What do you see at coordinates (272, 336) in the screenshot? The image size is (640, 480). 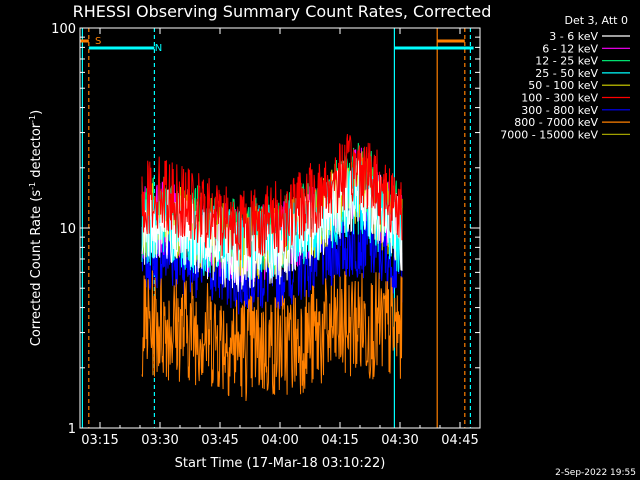 I see `series-7-trace` at bounding box center [272, 336].